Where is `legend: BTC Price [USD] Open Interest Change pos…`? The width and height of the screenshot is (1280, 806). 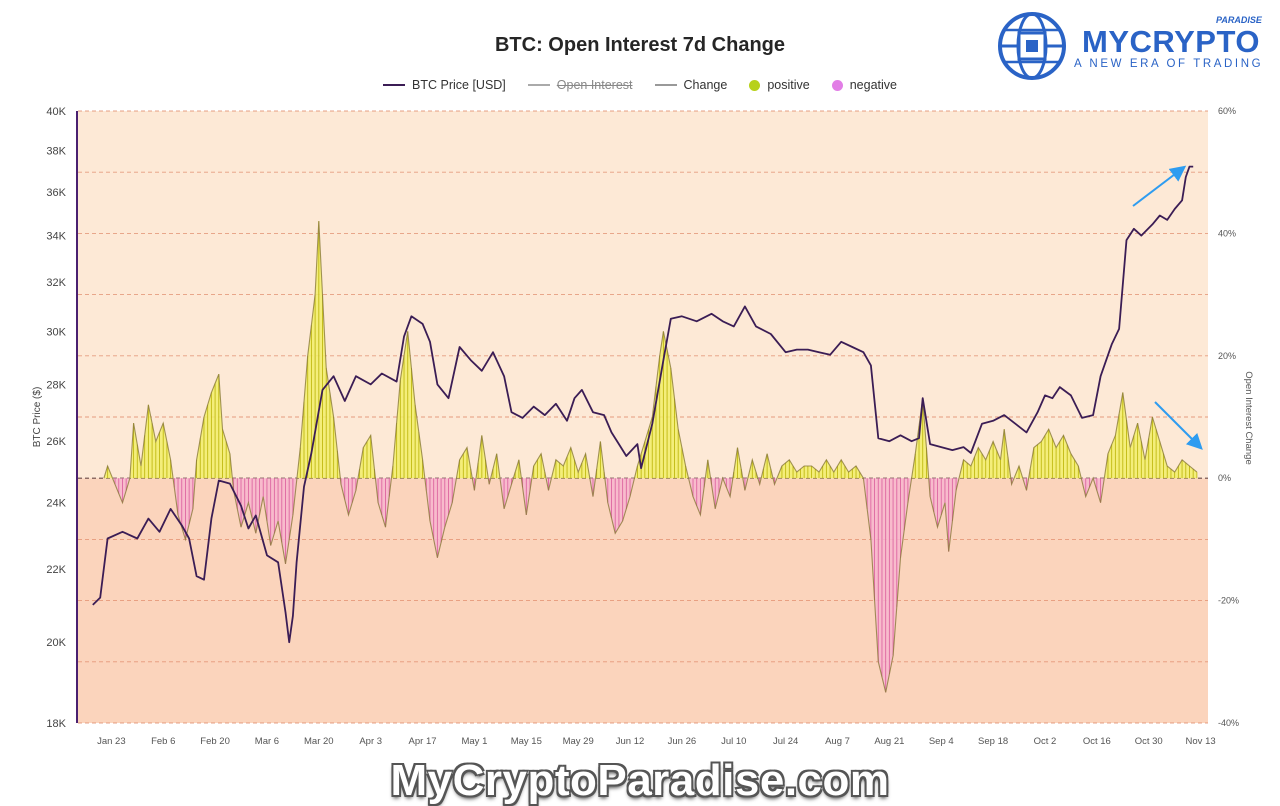
legend: BTC Price [USD] Open Interest Change pos… is located at coordinates (640, 85).